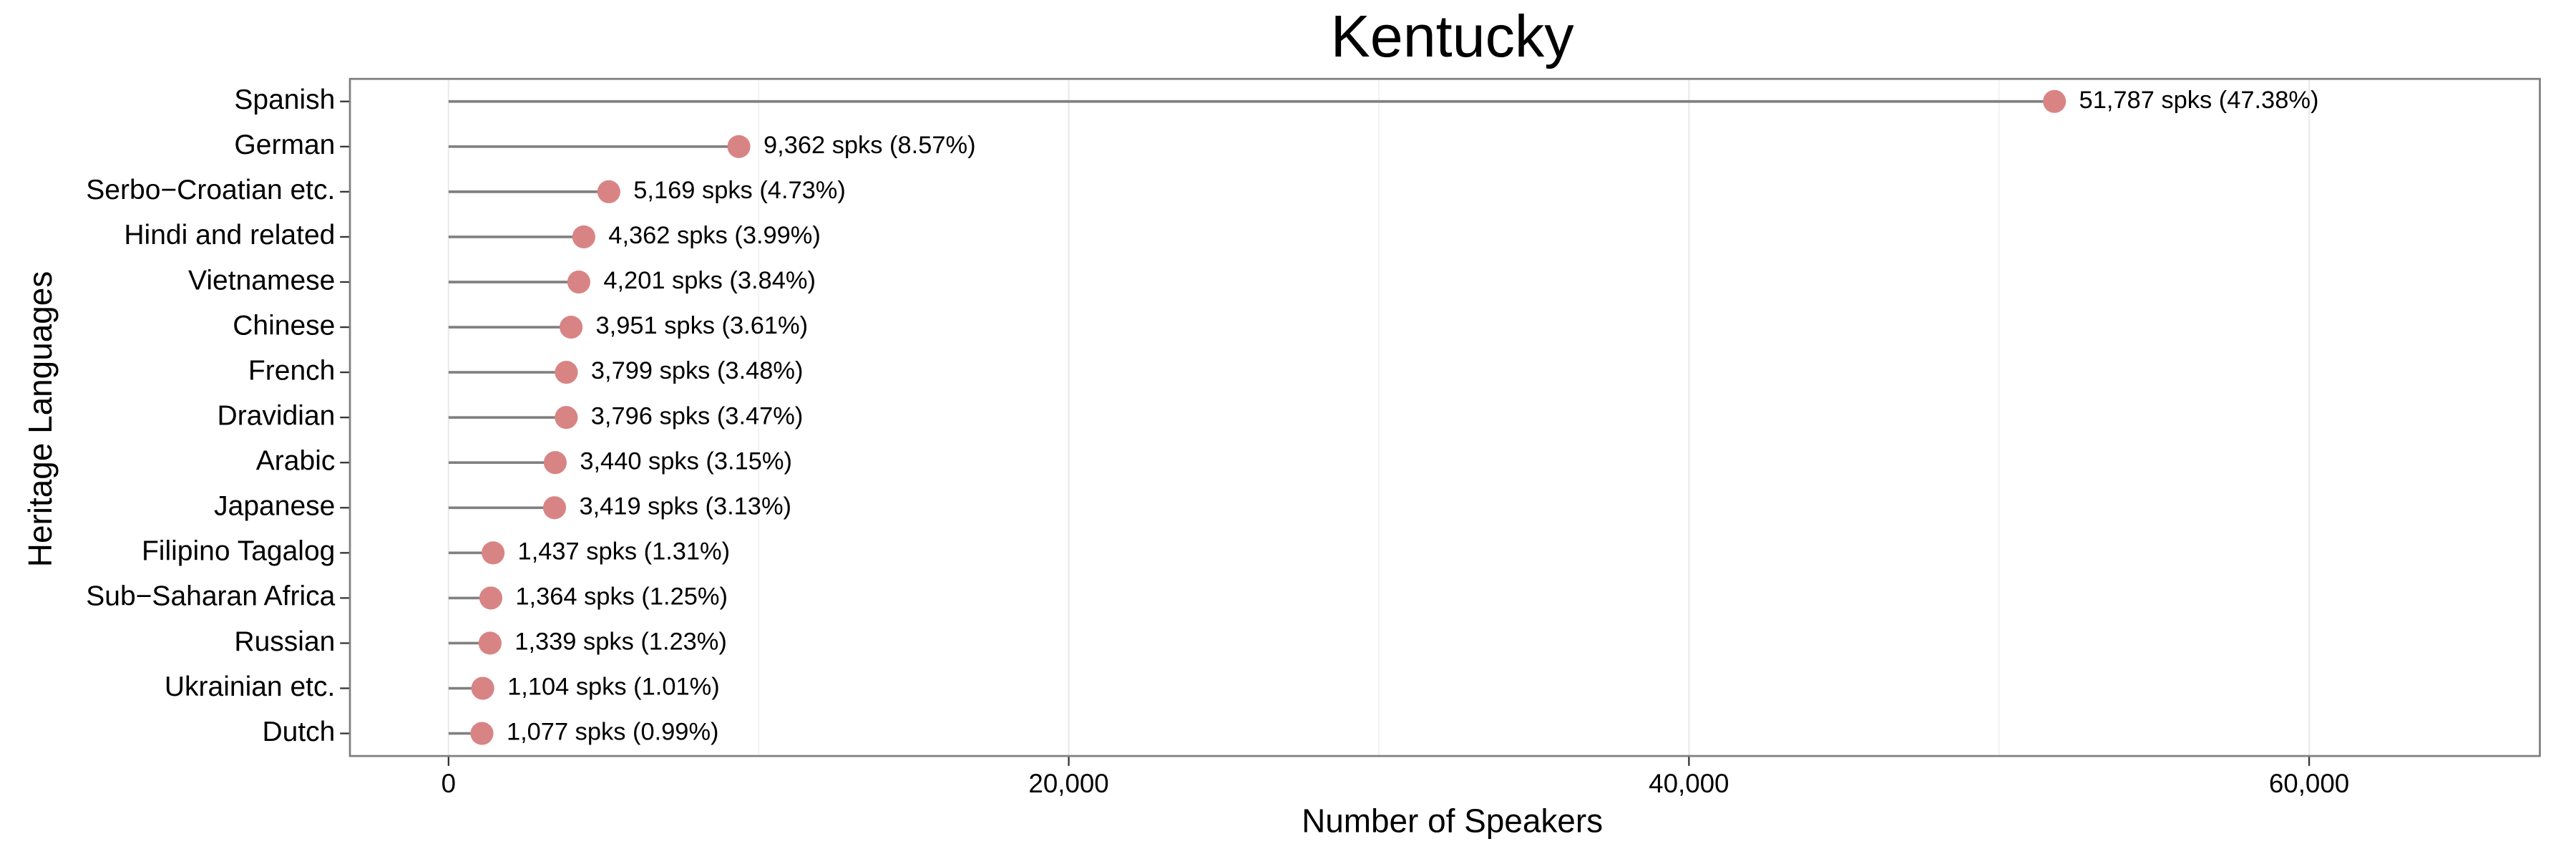 The width and height of the screenshot is (2576, 859). Describe the element at coordinates (238, 551) in the screenshot. I see `y-tick-label: Filipino Tagalog` at that location.